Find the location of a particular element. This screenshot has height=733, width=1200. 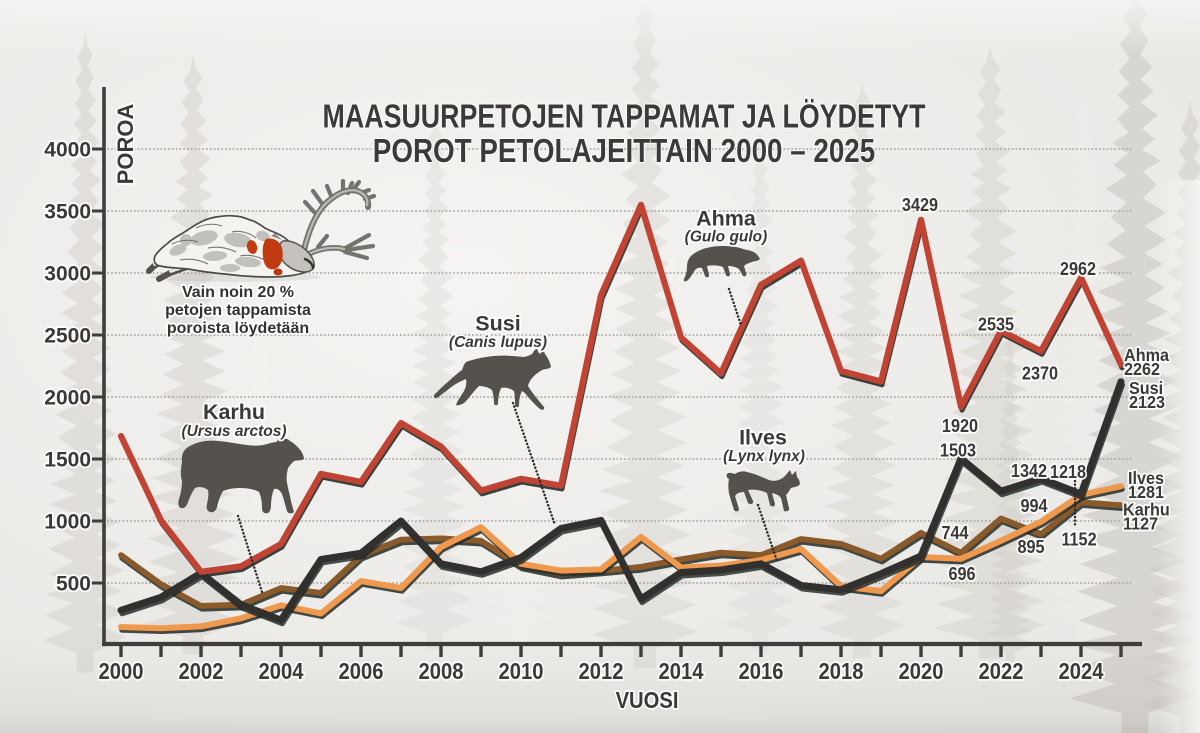

svg-text: 2500 is located at coordinates (67, 336).